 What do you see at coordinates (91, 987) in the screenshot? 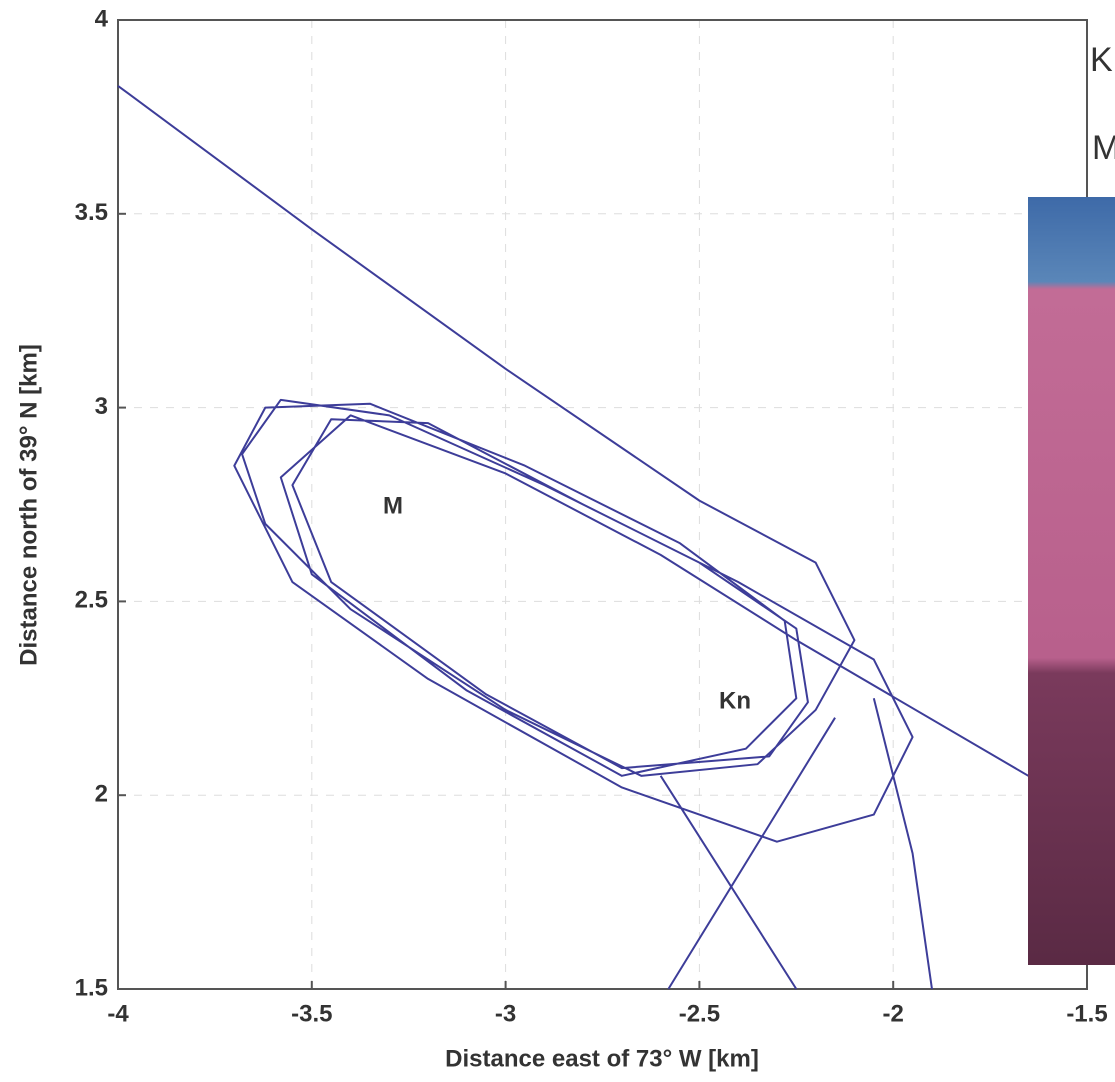
I see `y-tick-label: 1.5` at bounding box center [91, 987].